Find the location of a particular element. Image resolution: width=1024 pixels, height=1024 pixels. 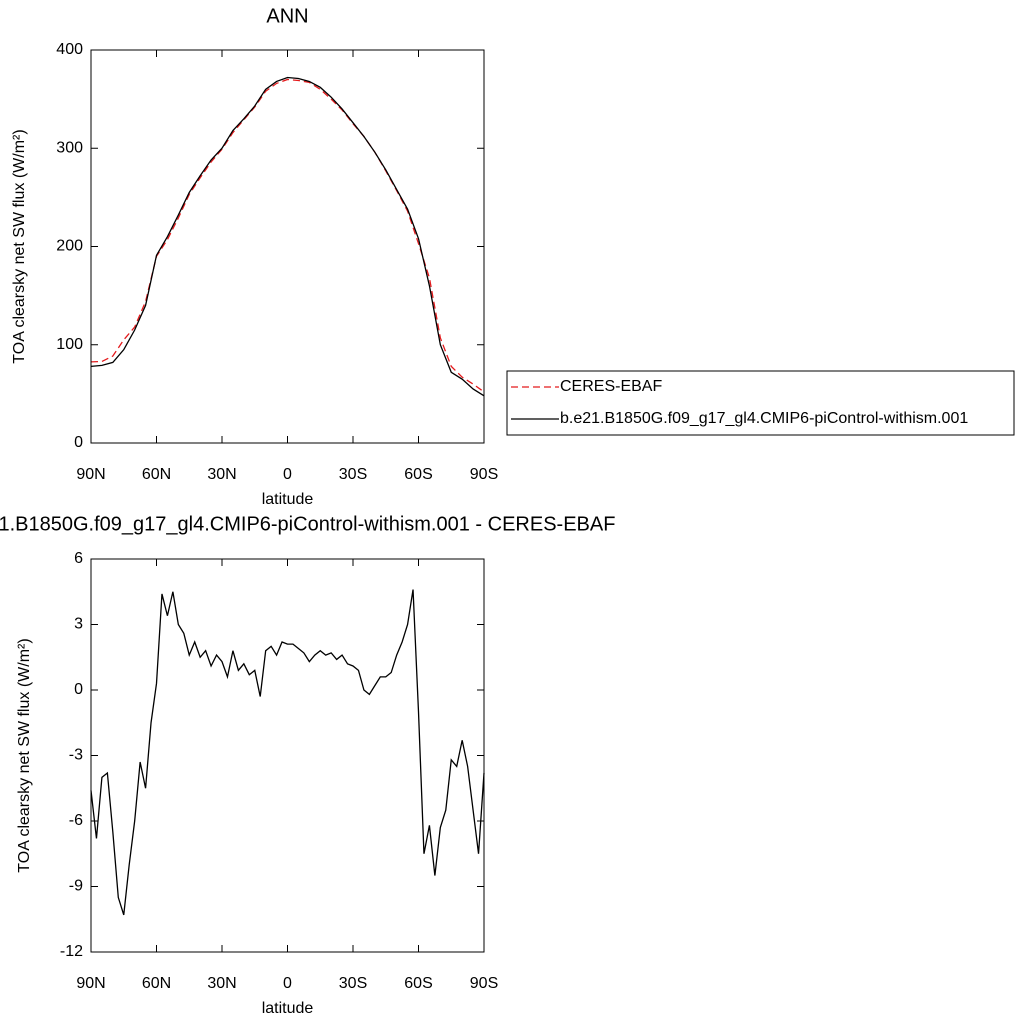

legend-box is located at coordinates (760, 403).